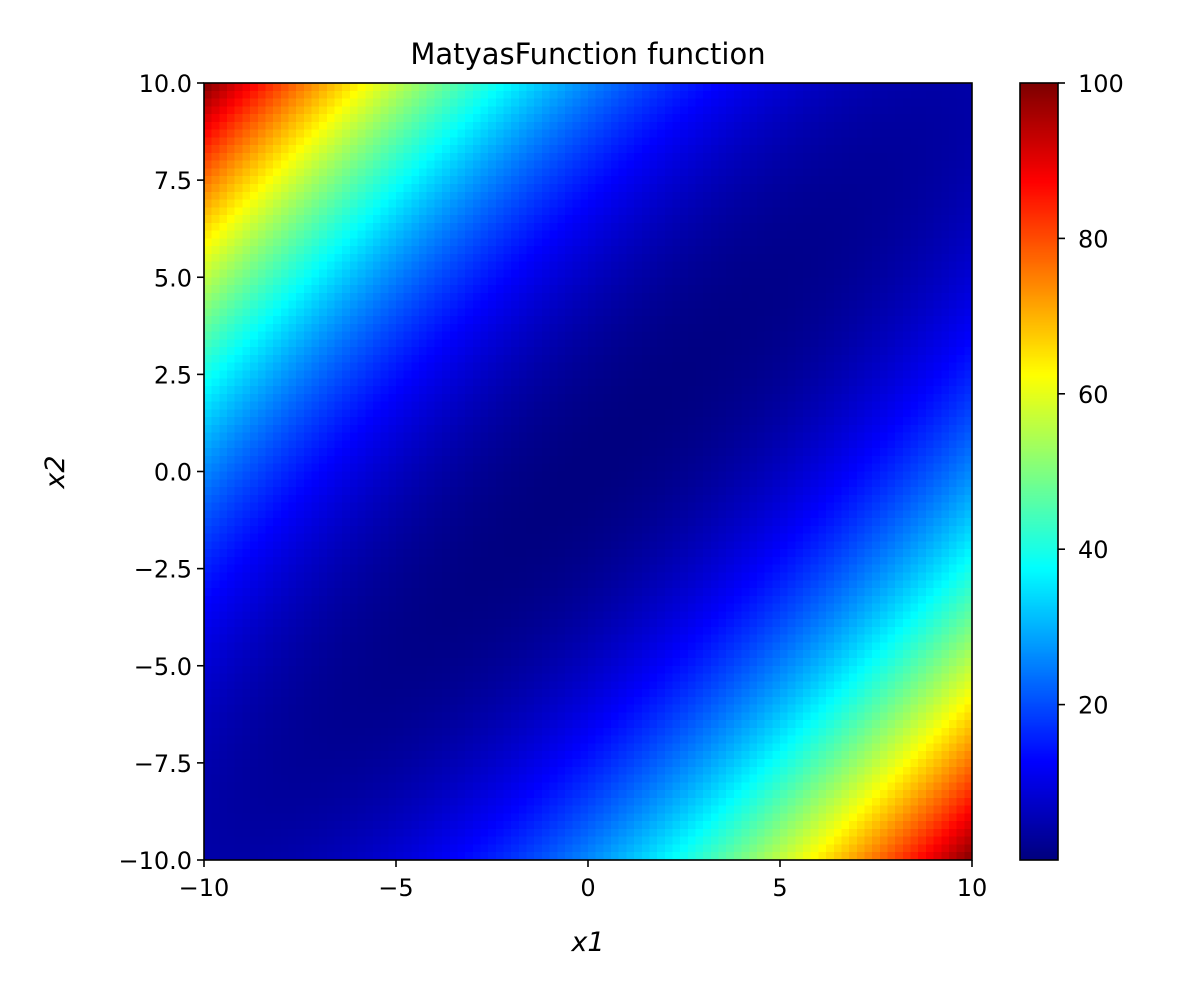  Describe the element at coordinates (173, 375) in the screenshot. I see `y-tick-label: 2.5` at that location.